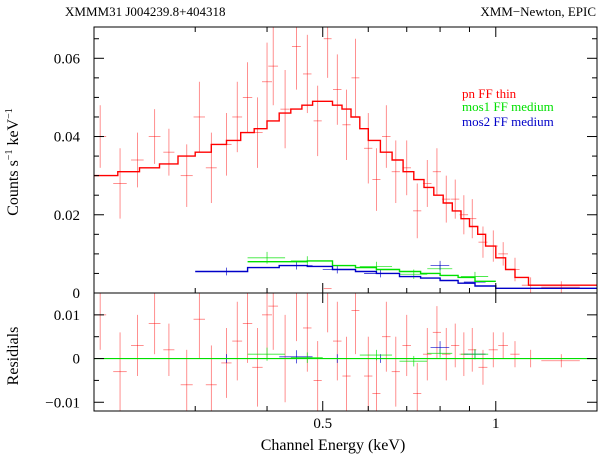 The height and width of the screenshot is (454, 600). I want to click on legend-entry-mos1: mos1 FF medium, so click(508, 106).